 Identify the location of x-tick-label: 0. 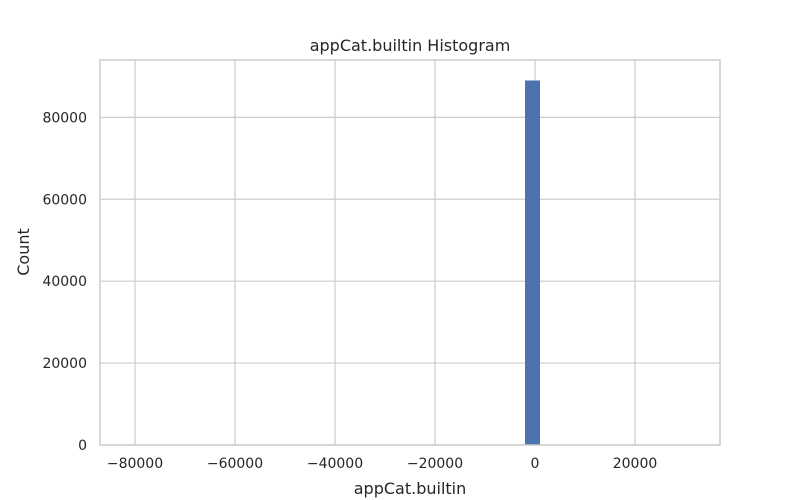
(535, 464).